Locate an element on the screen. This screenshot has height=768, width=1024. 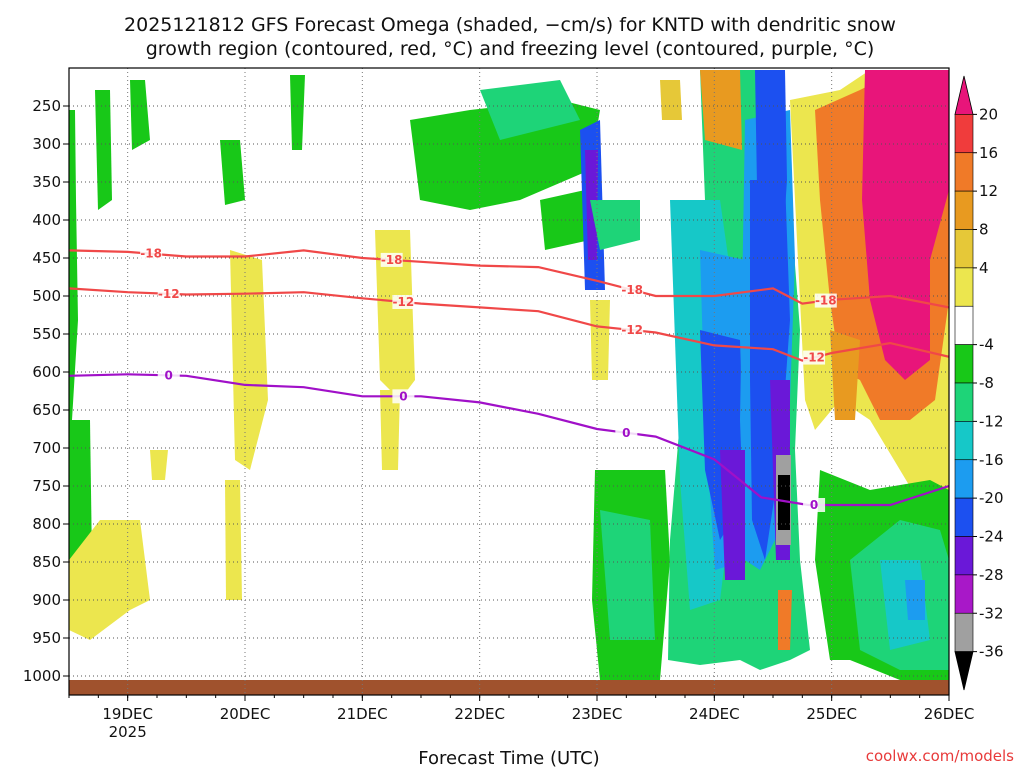
colorbar-label: -8 is located at coordinates (986, 383).